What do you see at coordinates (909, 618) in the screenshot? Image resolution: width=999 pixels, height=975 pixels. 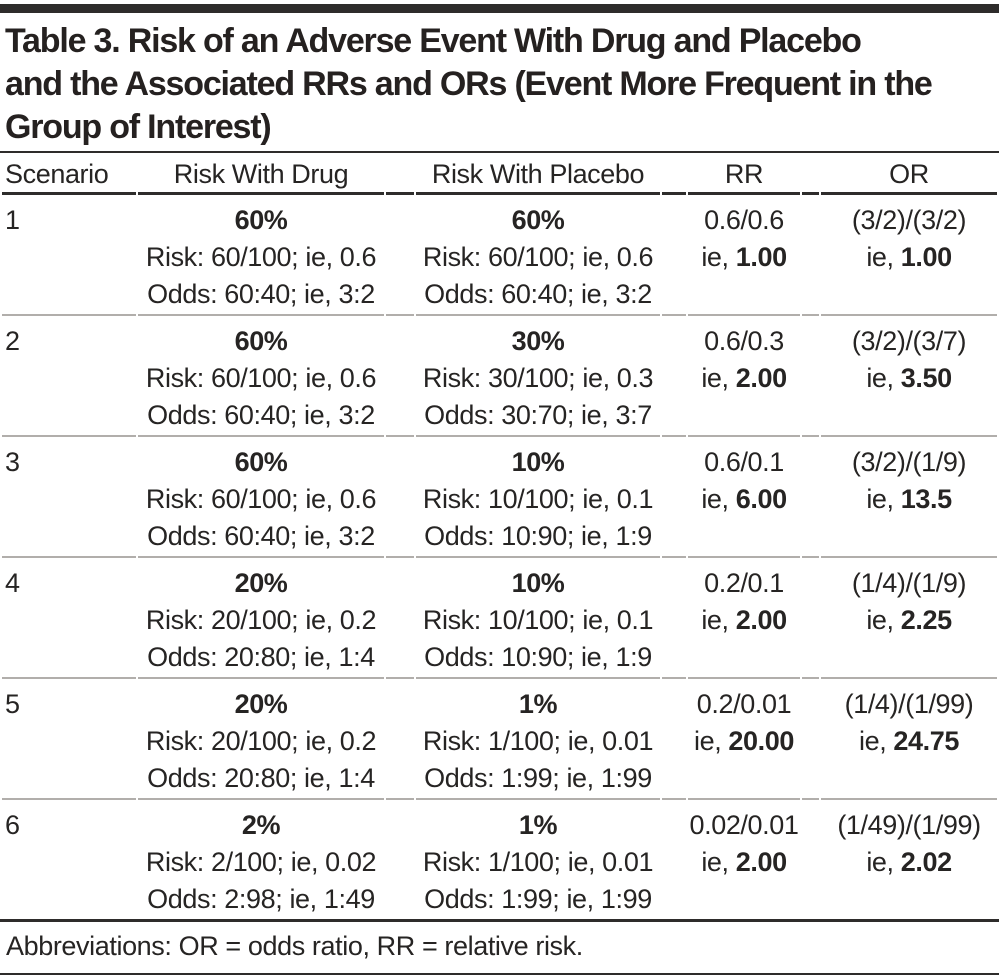 I see `or-cell: (1/4)/(1/9) ie, 2.25` at bounding box center [909, 618].